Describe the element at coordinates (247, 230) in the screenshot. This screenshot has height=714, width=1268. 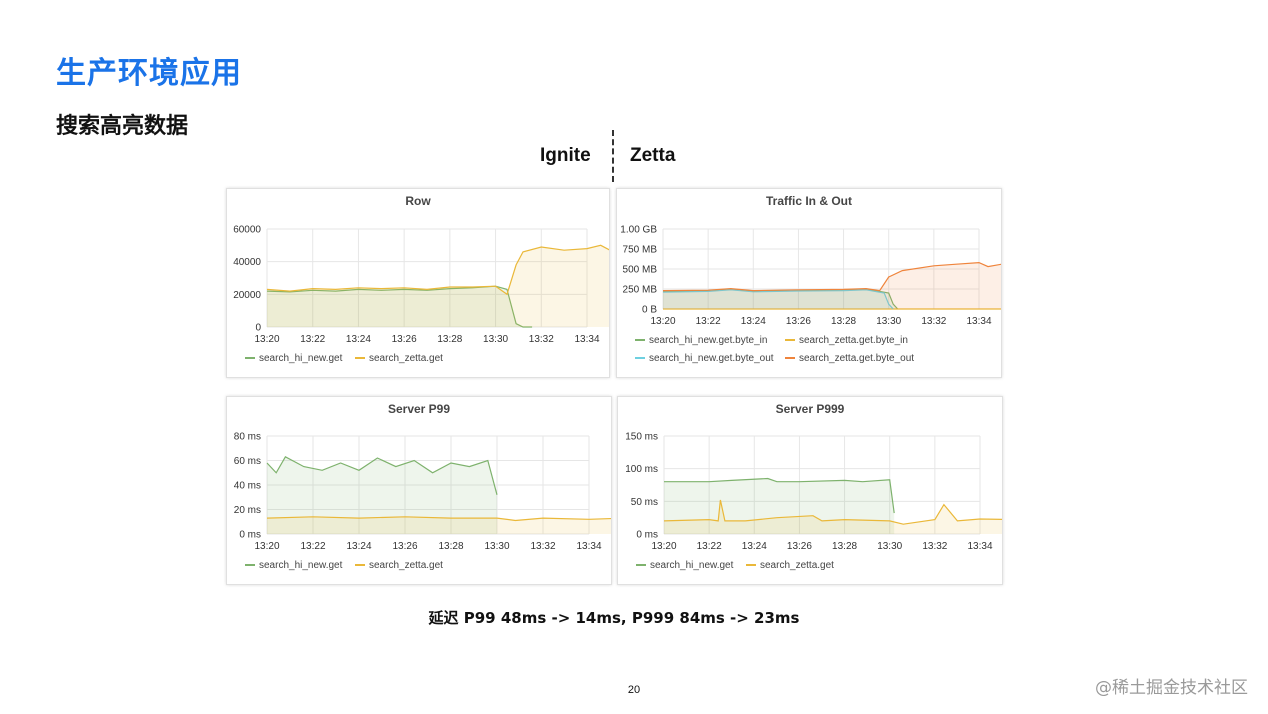
I see `y-tick-label: 60000` at that location.